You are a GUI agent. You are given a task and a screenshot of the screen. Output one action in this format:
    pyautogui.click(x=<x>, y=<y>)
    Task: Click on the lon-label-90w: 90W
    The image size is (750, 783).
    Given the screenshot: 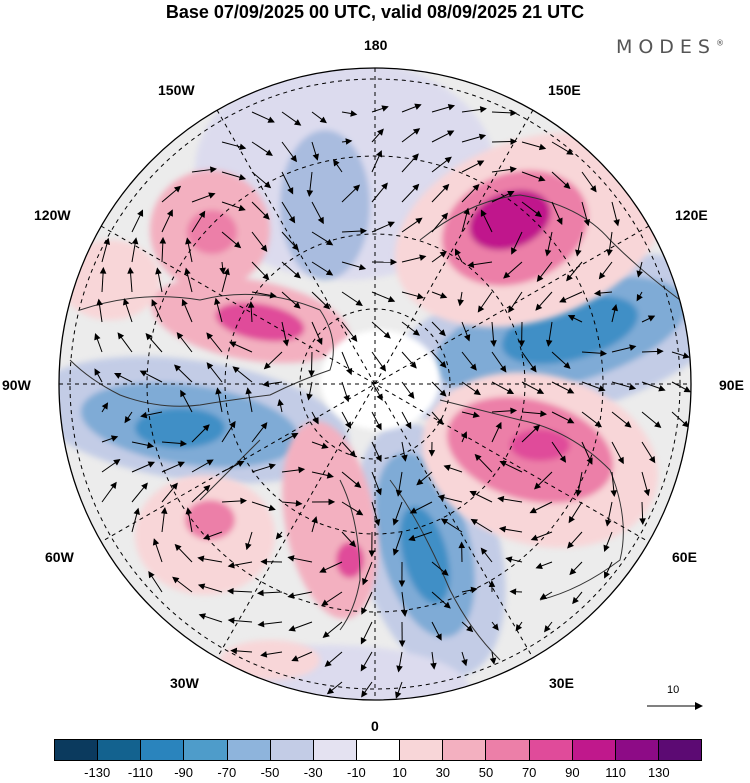 What is the action you would take?
    pyautogui.click(x=16, y=385)
    